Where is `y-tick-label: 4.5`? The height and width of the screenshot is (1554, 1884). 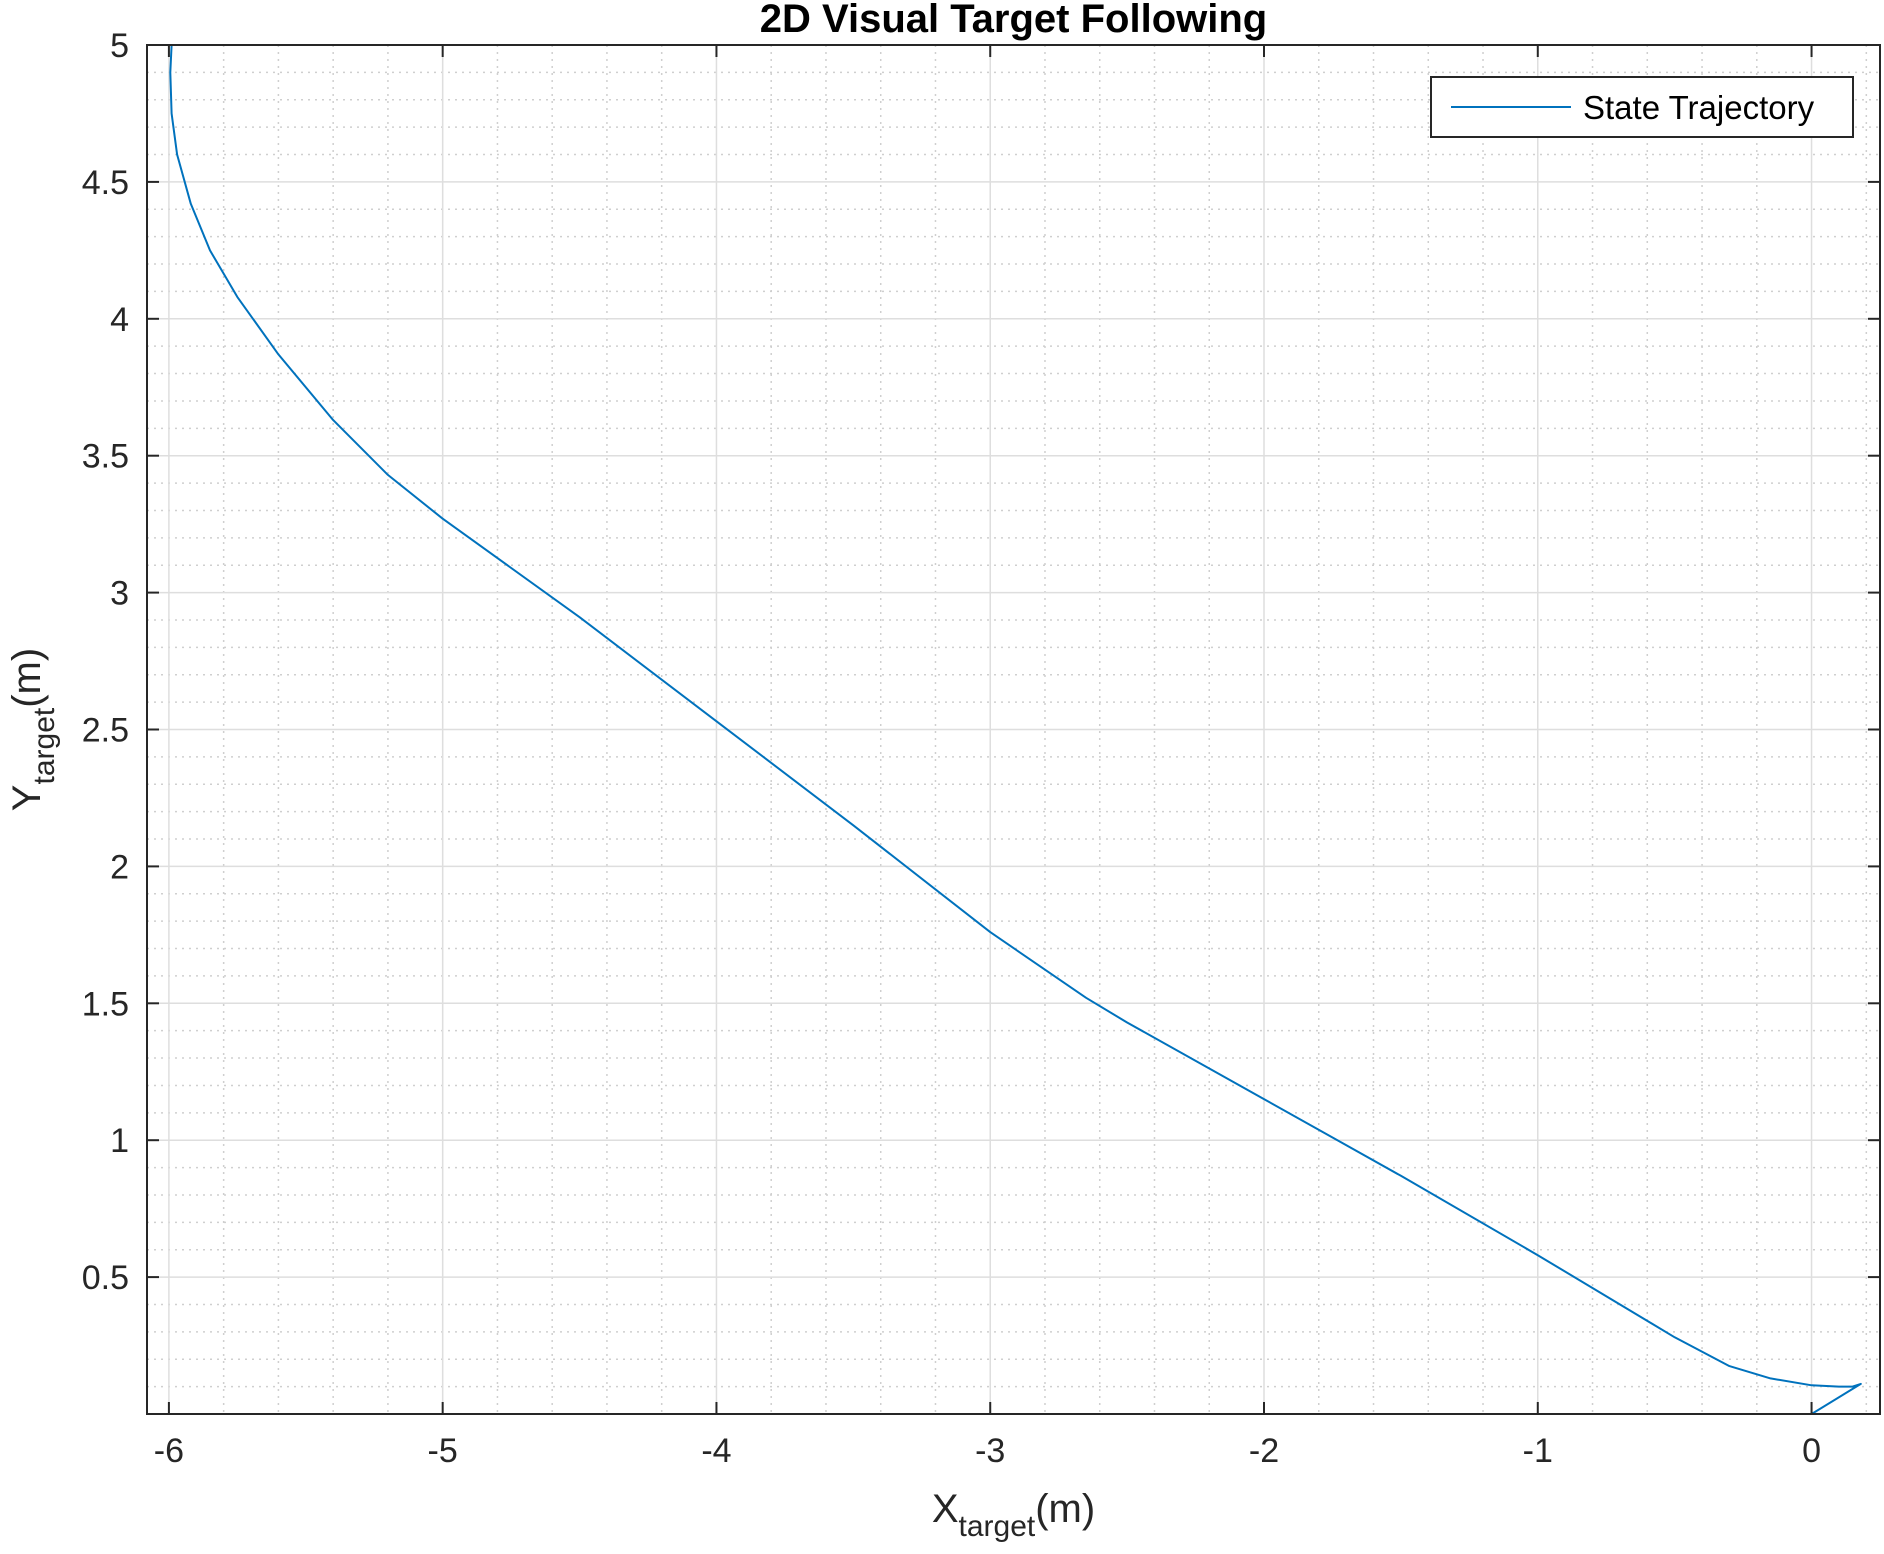 y-tick-label: 4.5 is located at coordinates (105, 183).